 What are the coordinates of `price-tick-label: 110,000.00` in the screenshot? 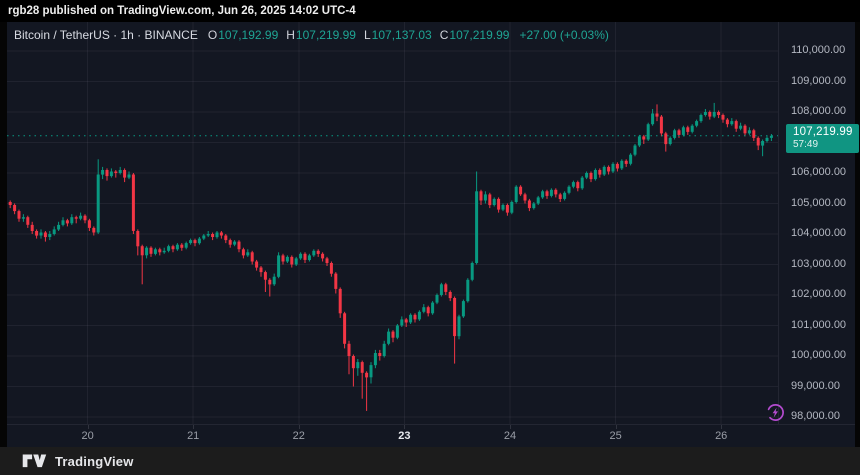 It's located at (818, 50).